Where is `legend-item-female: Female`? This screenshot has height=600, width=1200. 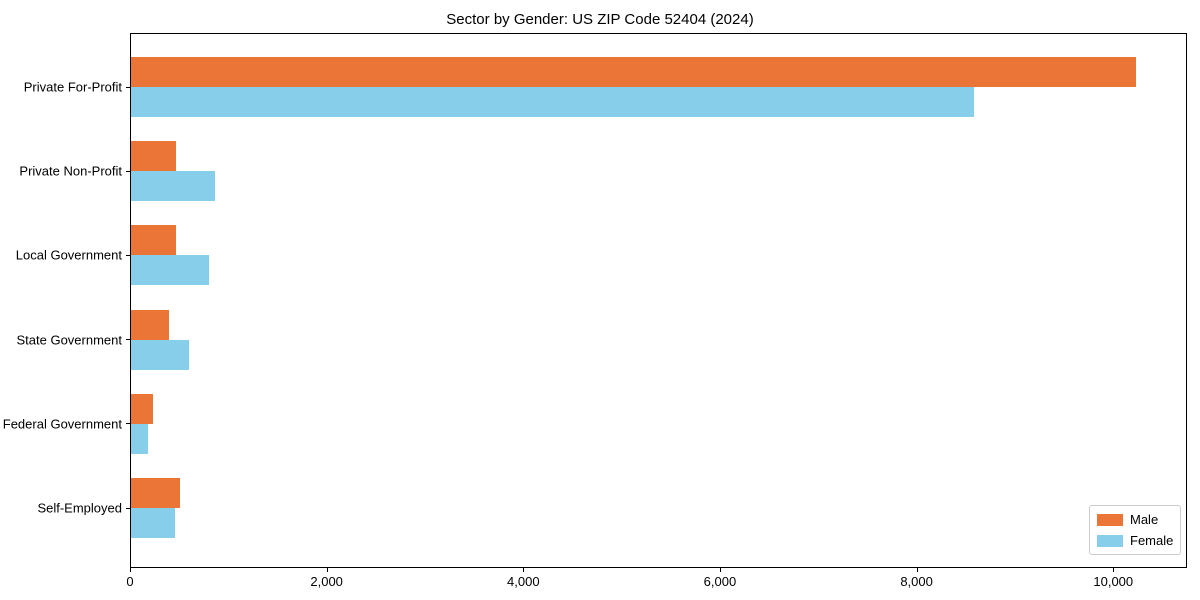 legend-item-female: Female is located at coordinates (1135, 540).